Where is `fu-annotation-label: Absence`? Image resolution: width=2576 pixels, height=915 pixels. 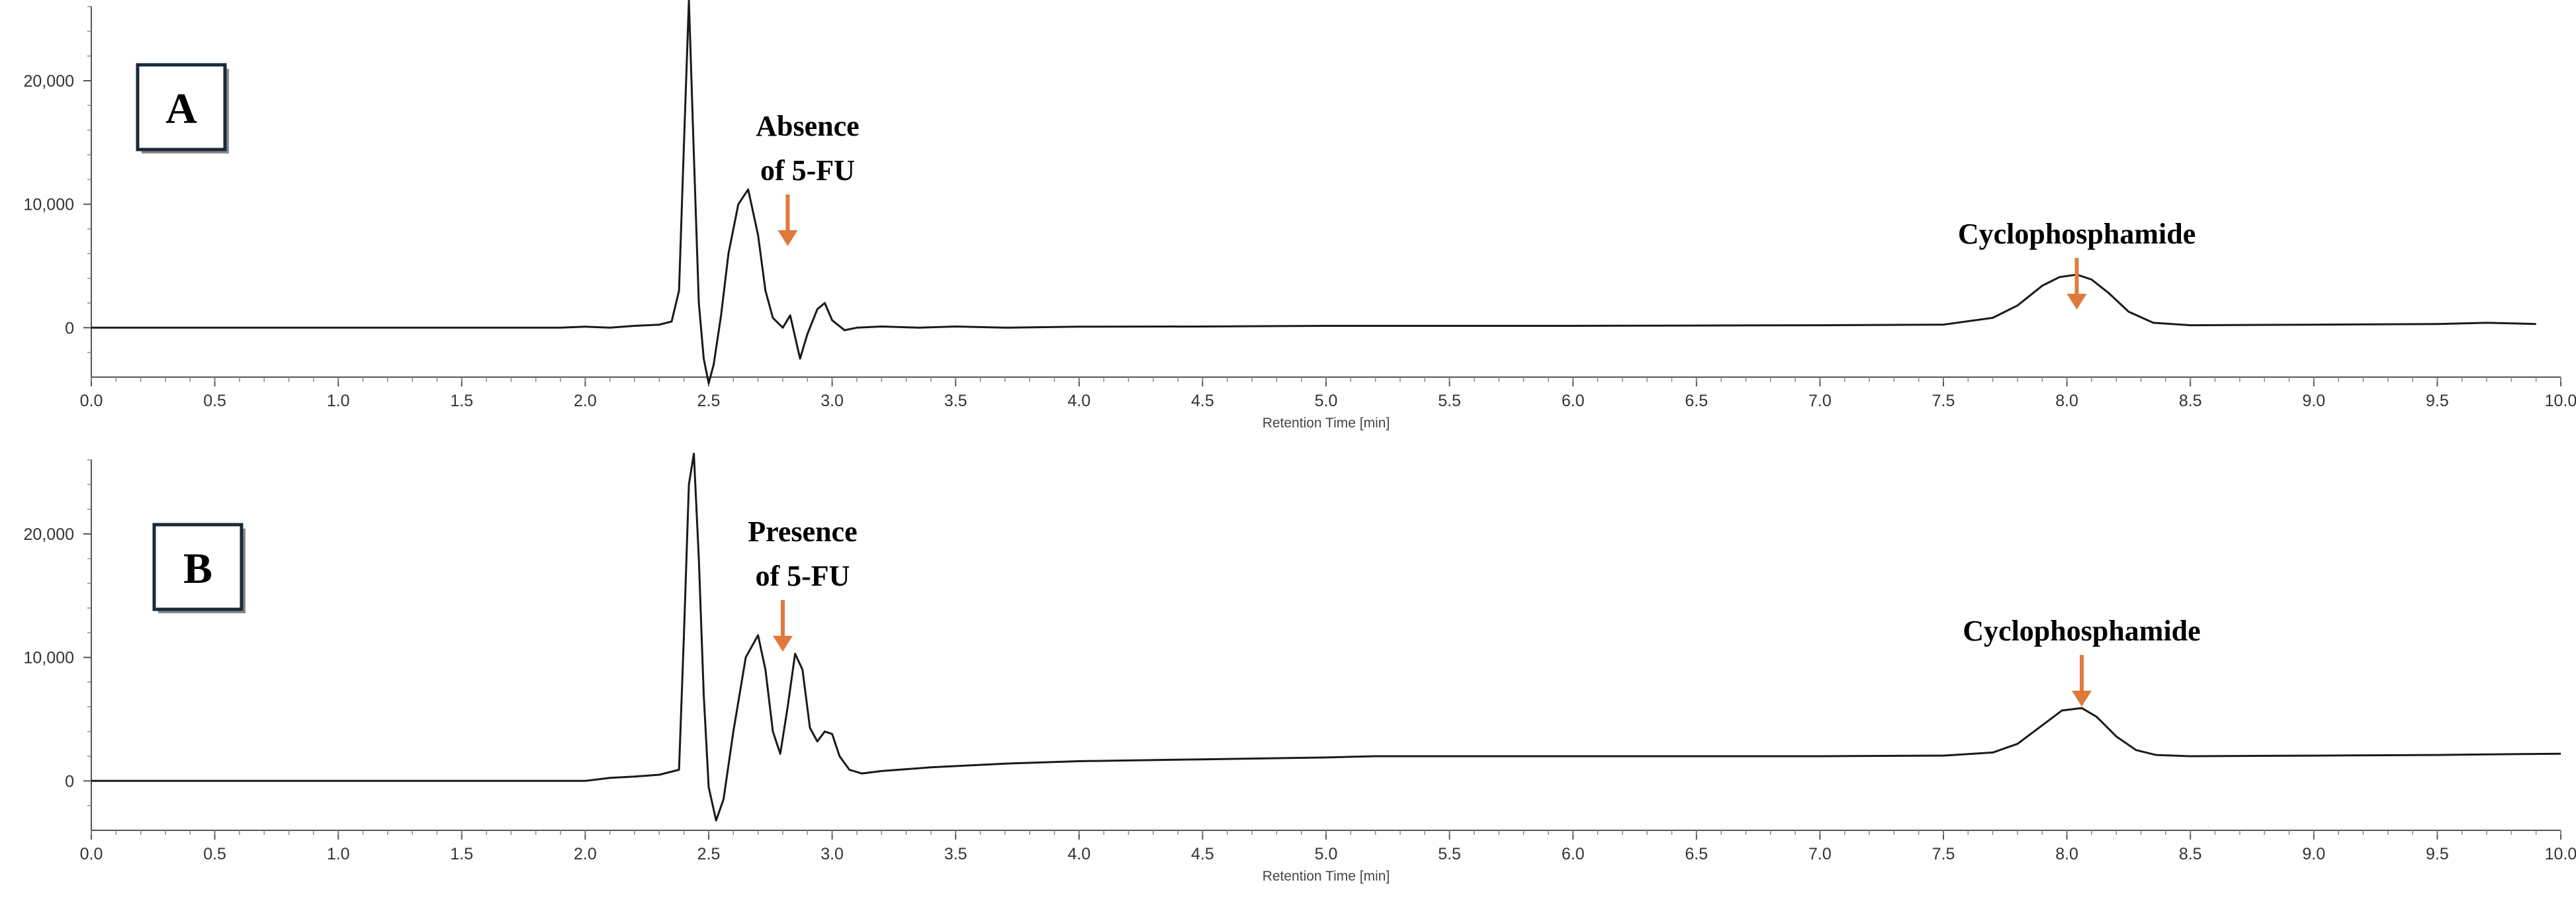
fu-annotation-label: Absence is located at coordinates (807, 126).